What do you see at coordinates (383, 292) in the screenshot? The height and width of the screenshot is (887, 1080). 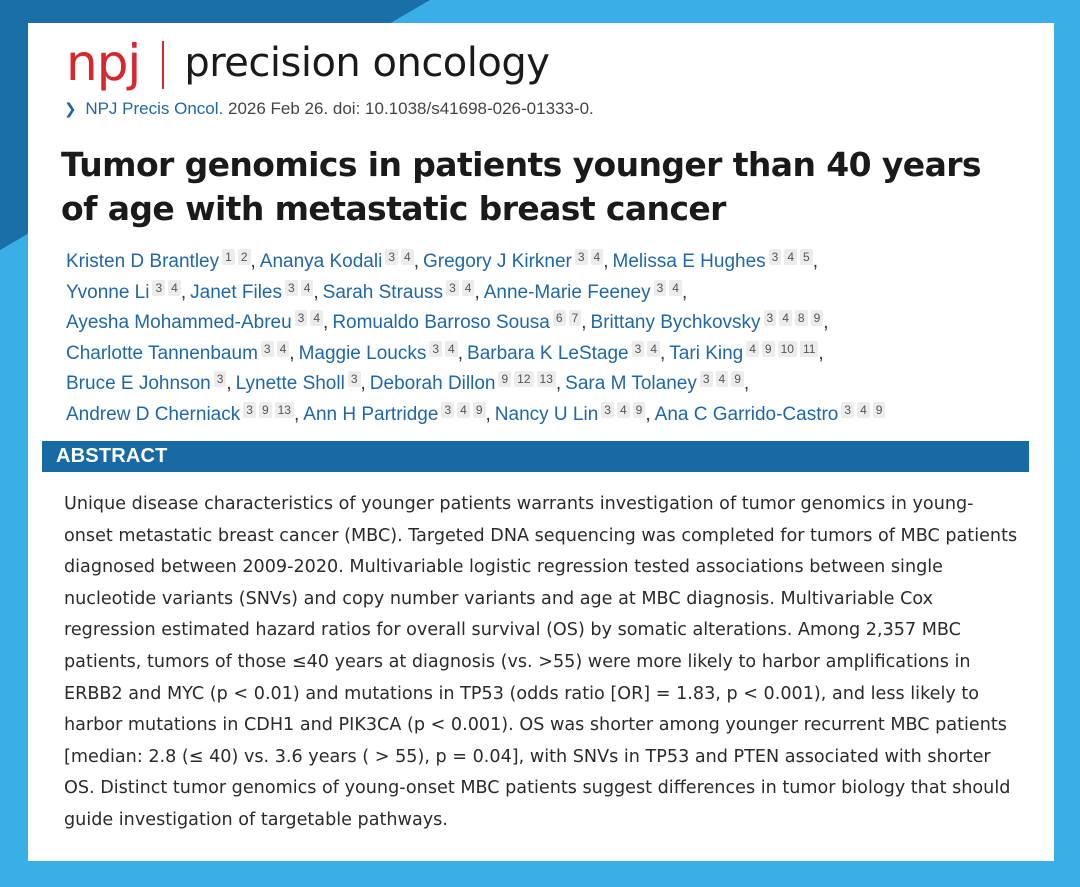 I see `author-link: Sarah Strauss` at bounding box center [383, 292].